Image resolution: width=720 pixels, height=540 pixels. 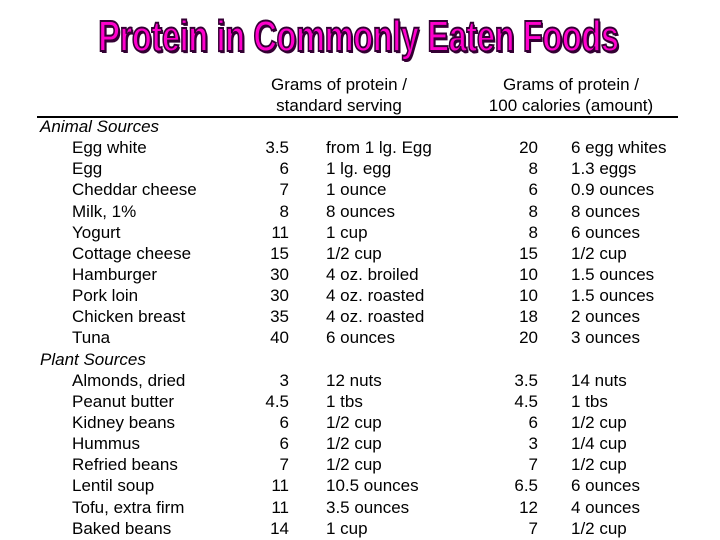 What do you see at coordinates (125, 465) in the screenshot?
I see `food-name: Refried beans` at bounding box center [125, 465].